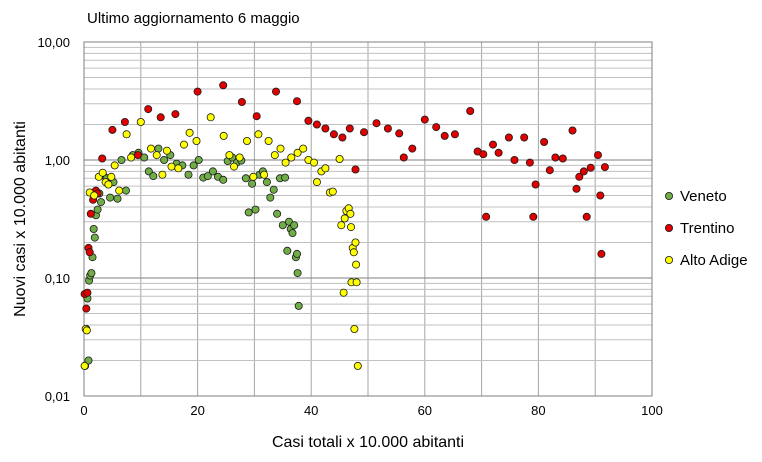  I want to click on x-axis-ticks: 0 20 40 60 80 100, so click(371, 410).